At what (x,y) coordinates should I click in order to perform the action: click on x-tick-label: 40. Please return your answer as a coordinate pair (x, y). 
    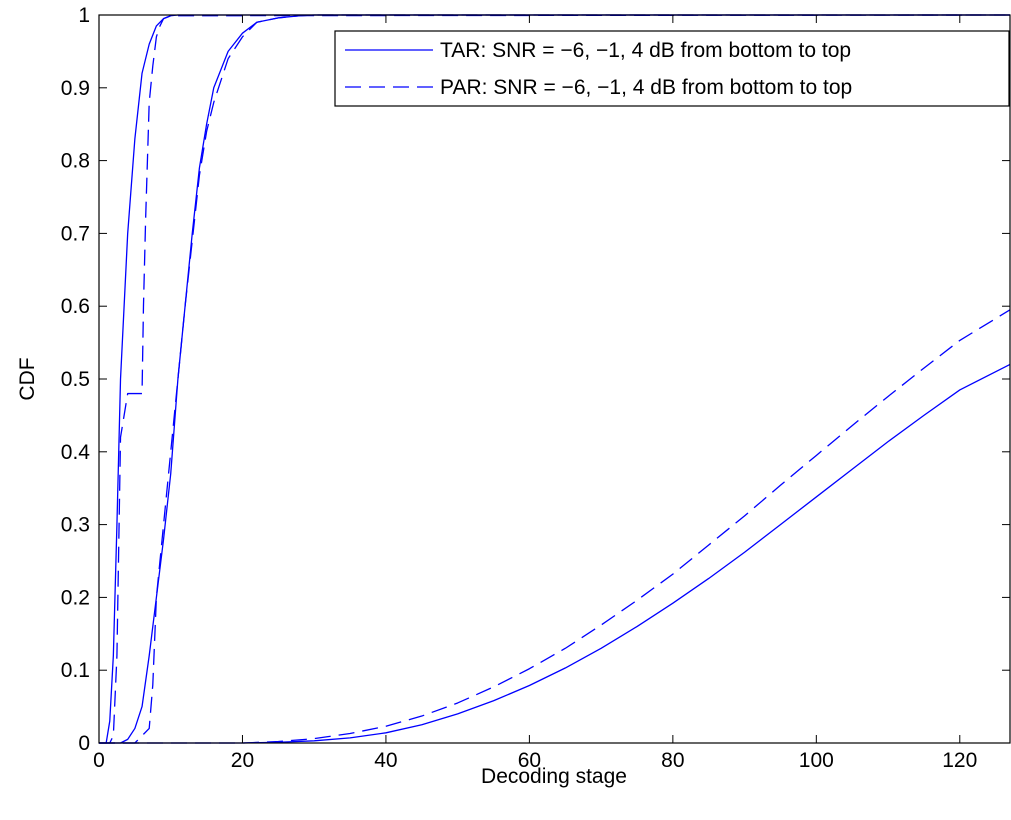
    Looking at the image, I should click on (385, 760).